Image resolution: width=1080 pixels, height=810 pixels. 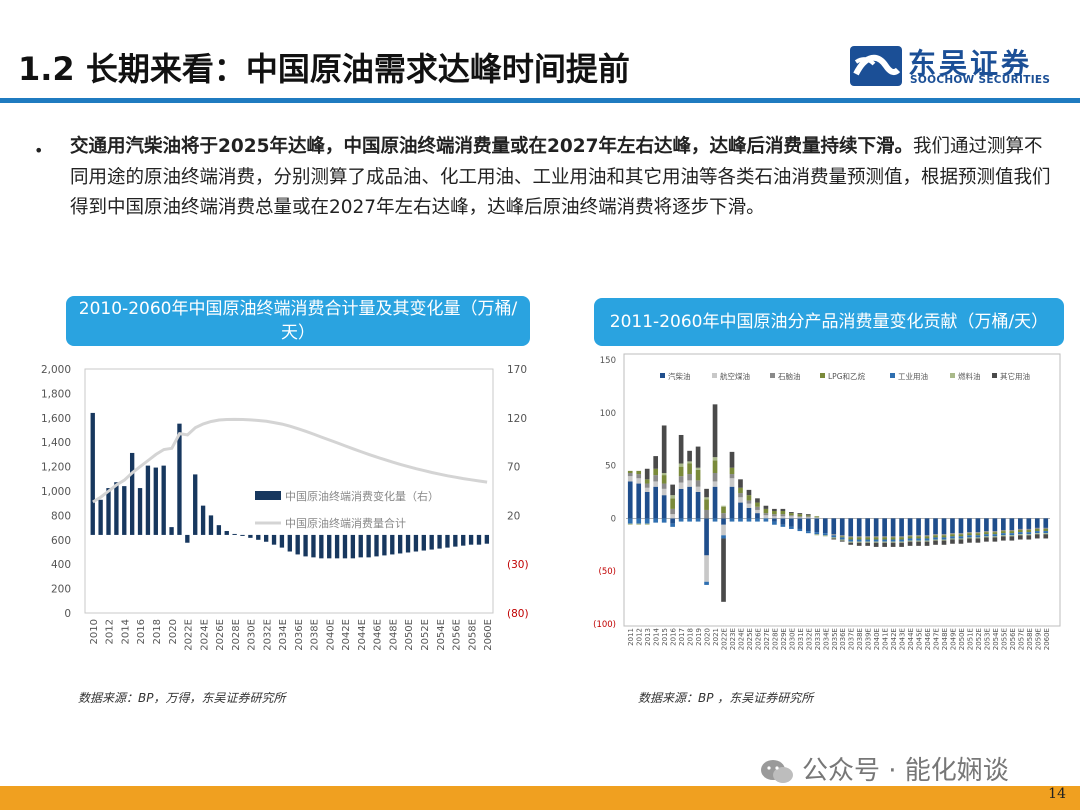 What do you see at coordinates (267, 635) in the screenshot?
I see `chart1-x-tick: 2032E` at bounding box center [267, 635].